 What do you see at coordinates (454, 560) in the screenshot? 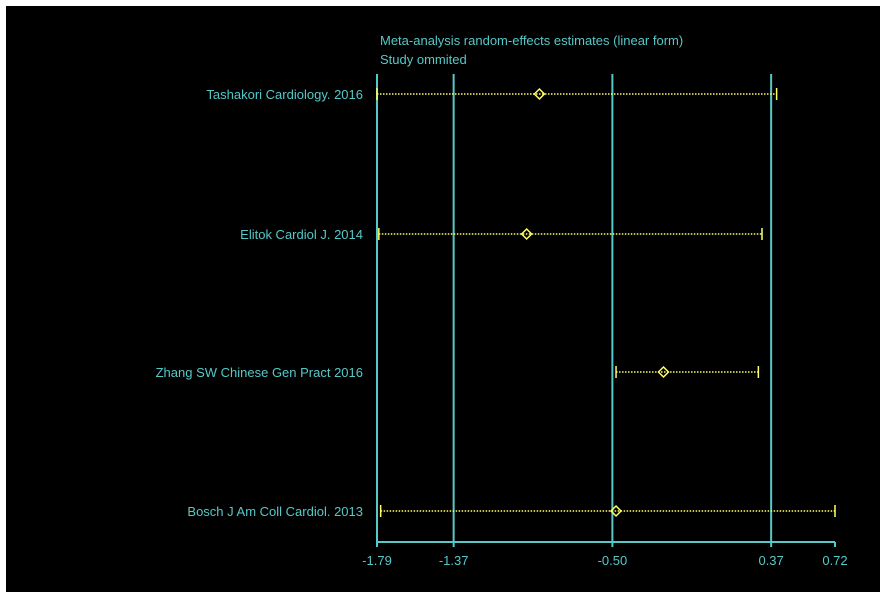
I see `x-tick-label: -1.37` at bounding box center [454, 560].